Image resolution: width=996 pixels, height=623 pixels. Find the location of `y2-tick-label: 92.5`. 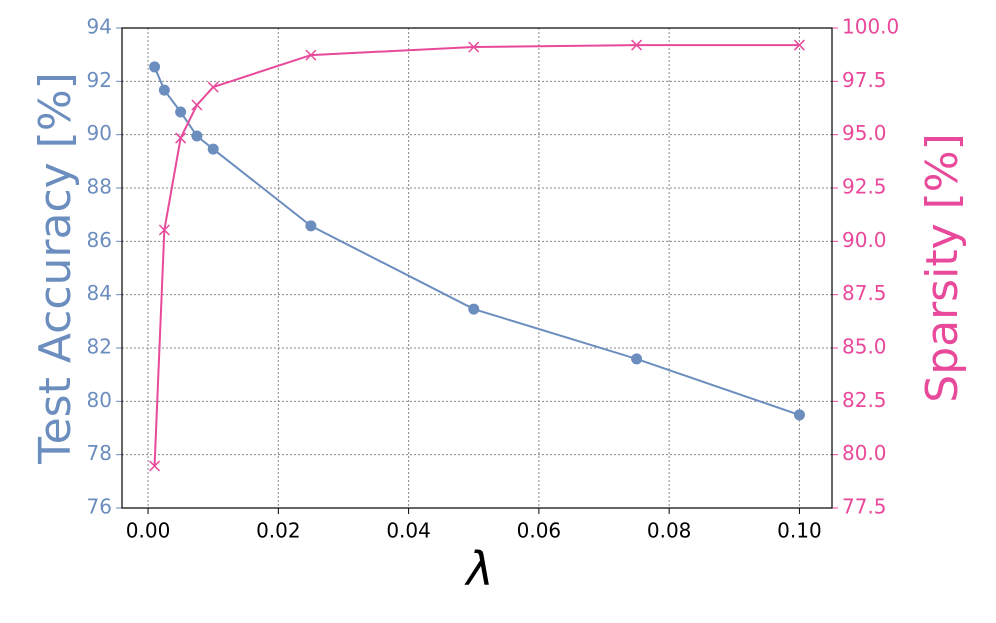

y2-tick-label: 92.5 is located at coordinates (864, 187).